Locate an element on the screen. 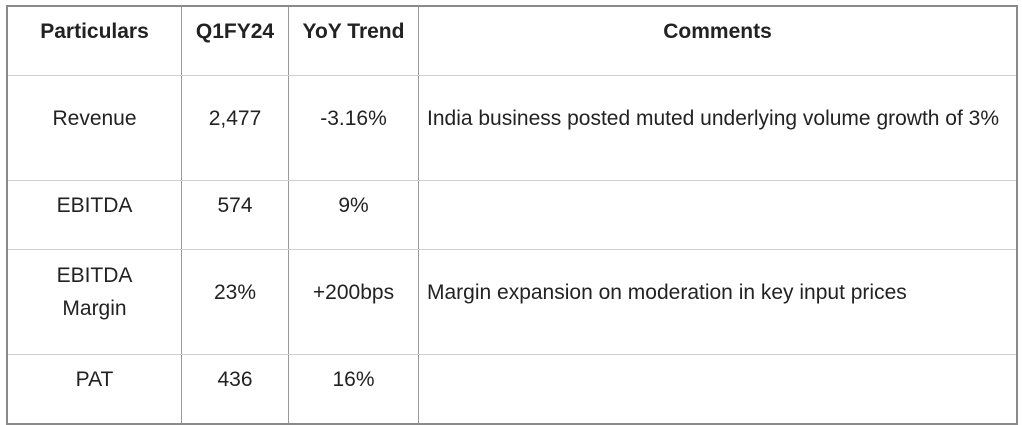  cell-yoy: -3.16% is located at coordinates (353, 128).